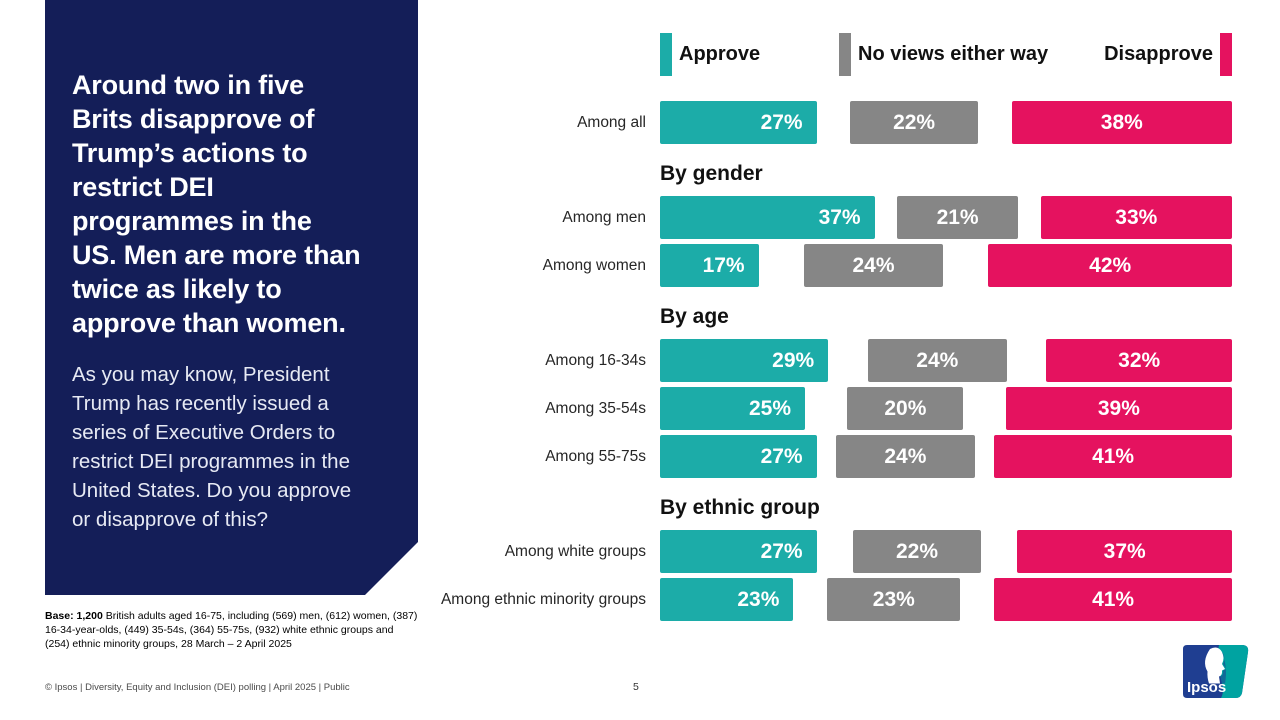 This screenshot has width=1280, height=720. What do you see at coordinates (709, 265) in the screenshot?
I see `approve-bar: 17%` at bounding box center [709, 265].